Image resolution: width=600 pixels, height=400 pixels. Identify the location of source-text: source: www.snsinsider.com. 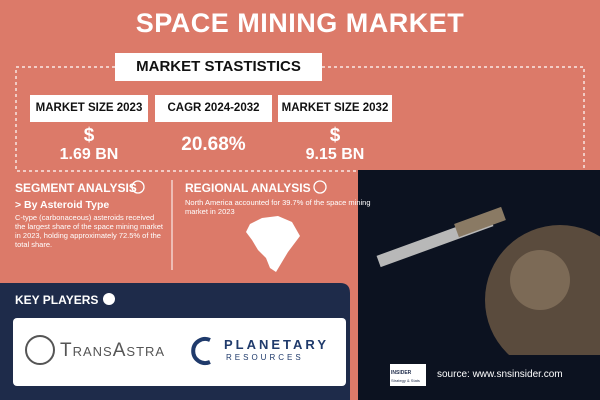
(500, 374).